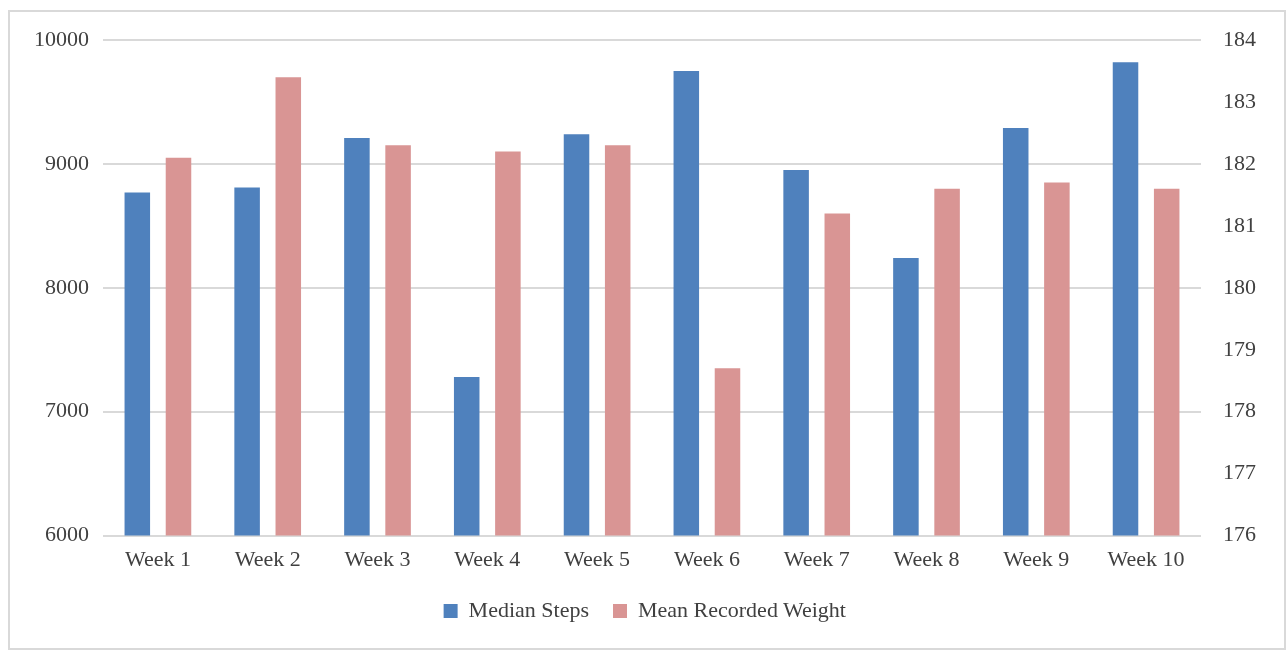 This screenshot has height=655, width=1288. I want to click on y2-tick-label: 183, so click(1239, 100).